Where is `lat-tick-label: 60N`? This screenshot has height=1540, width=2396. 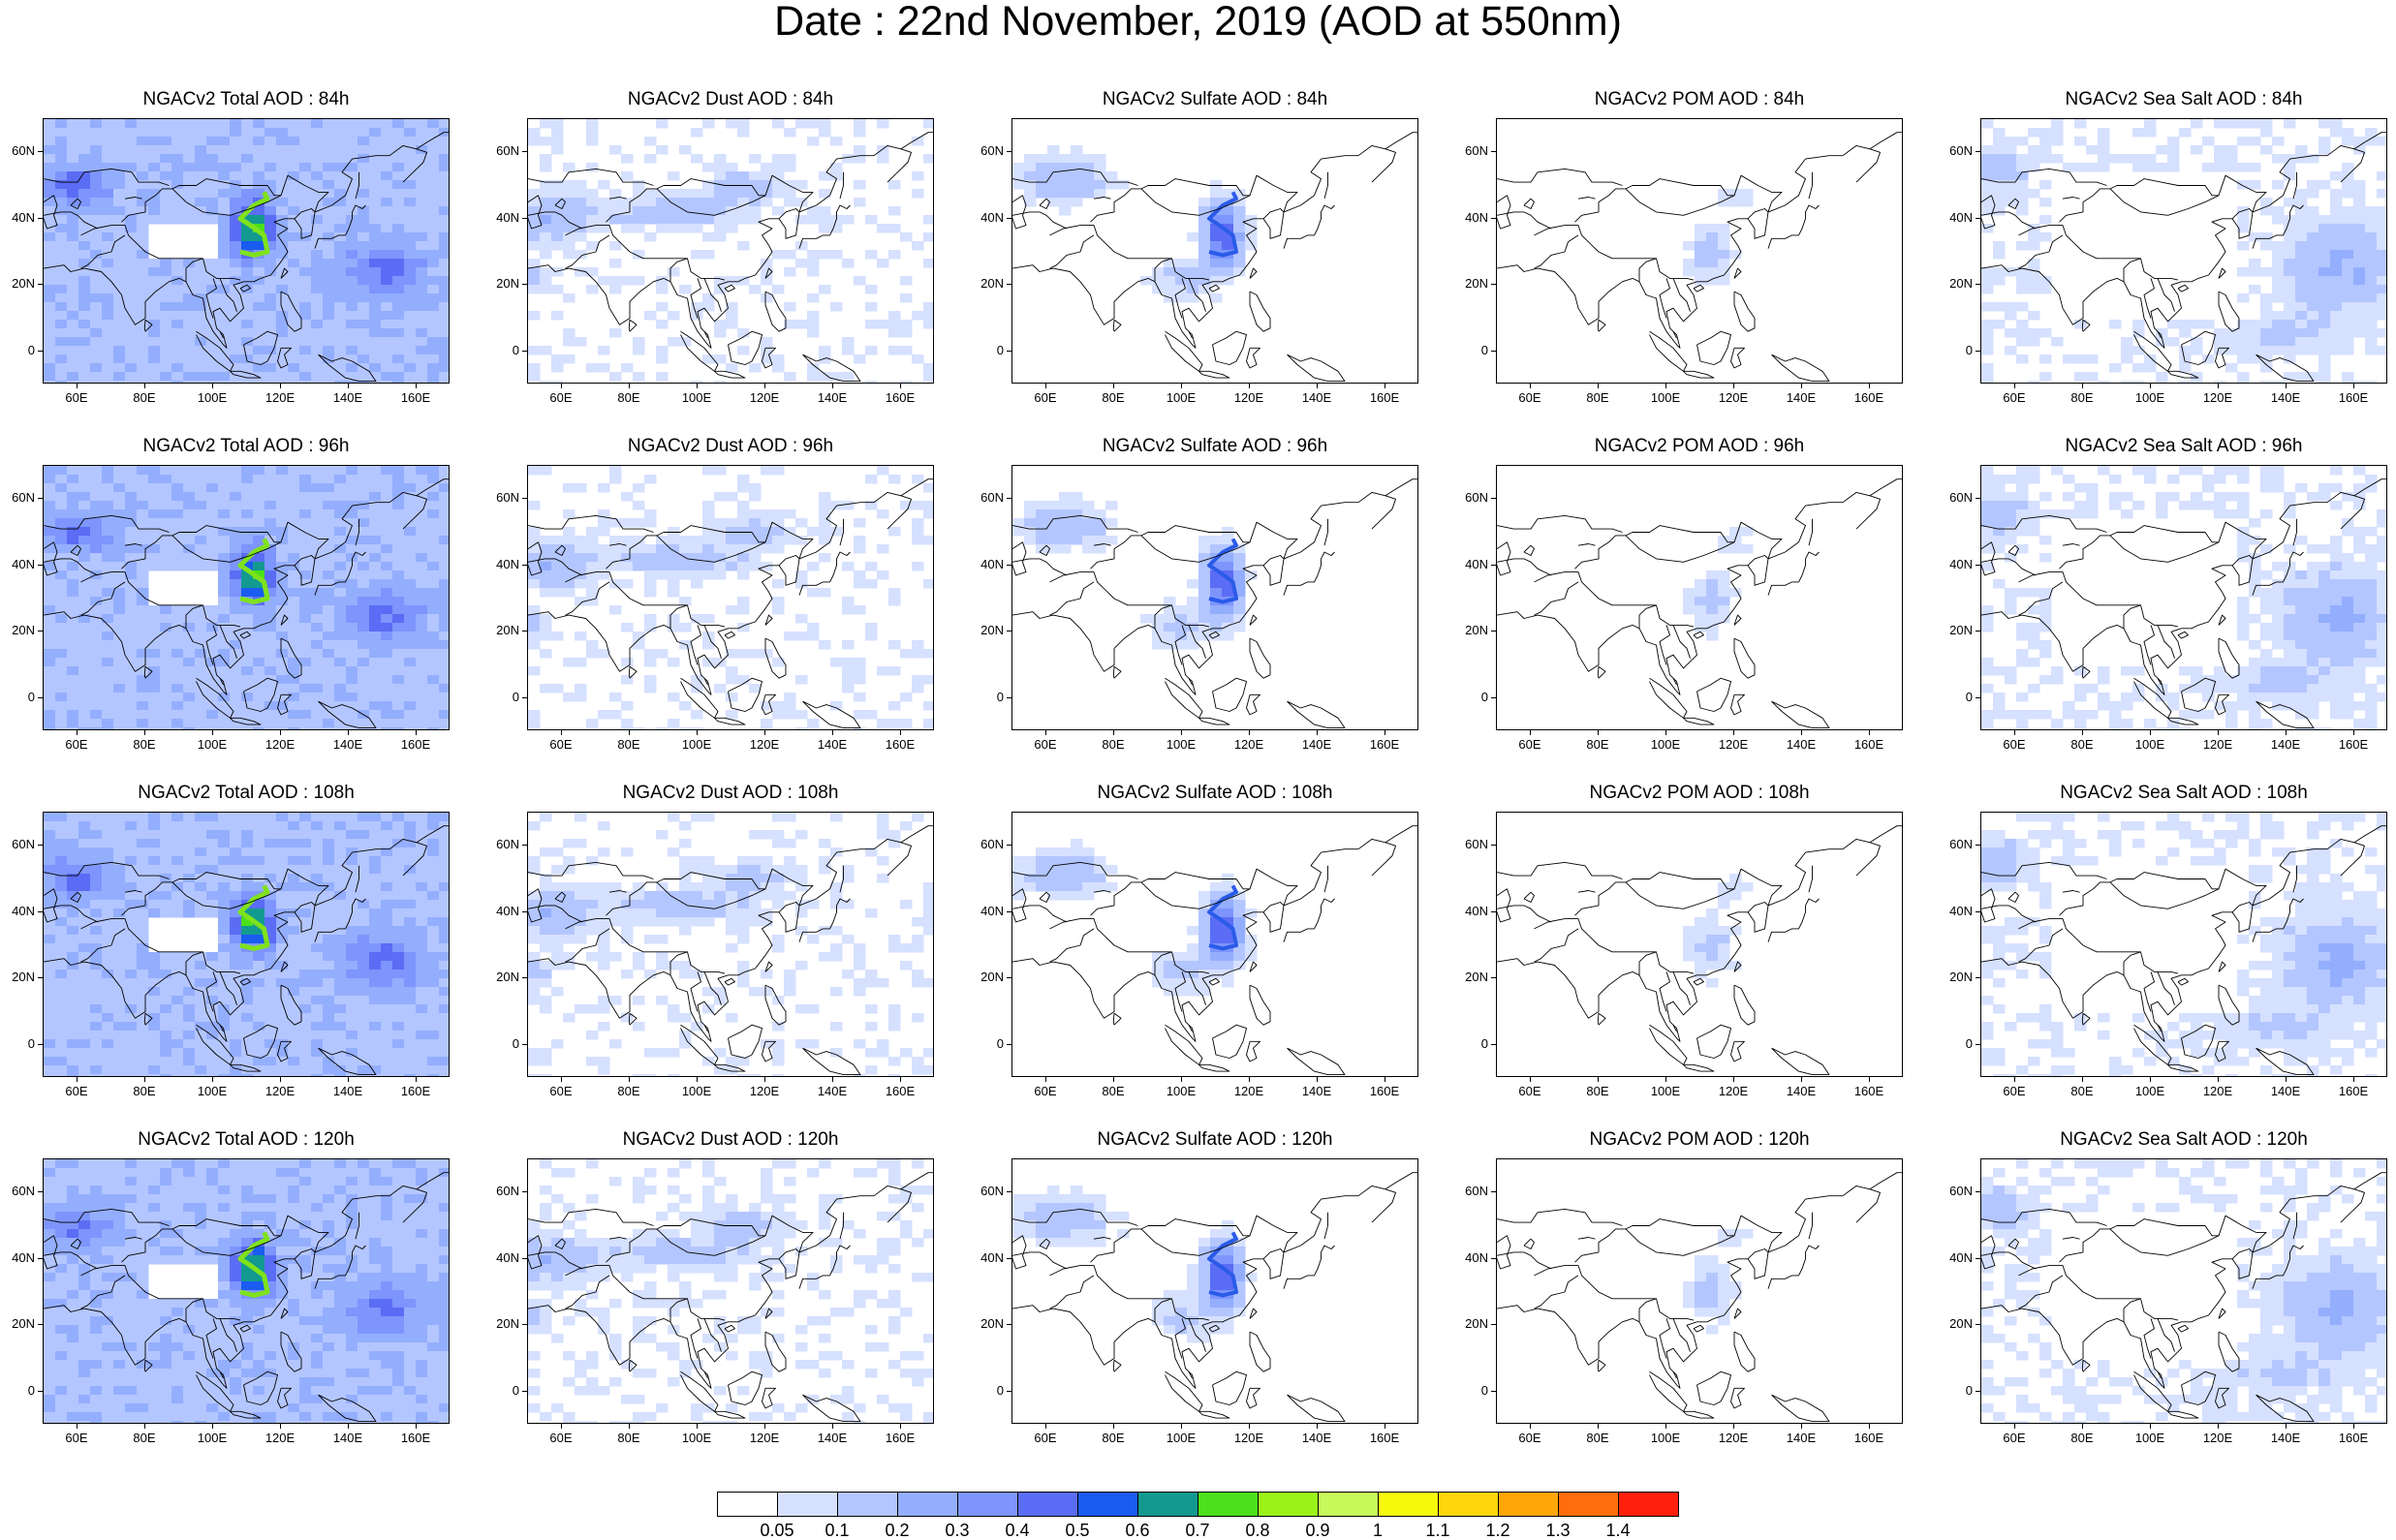
lat-tick-label: 60N is located at coordinates (507, 151).